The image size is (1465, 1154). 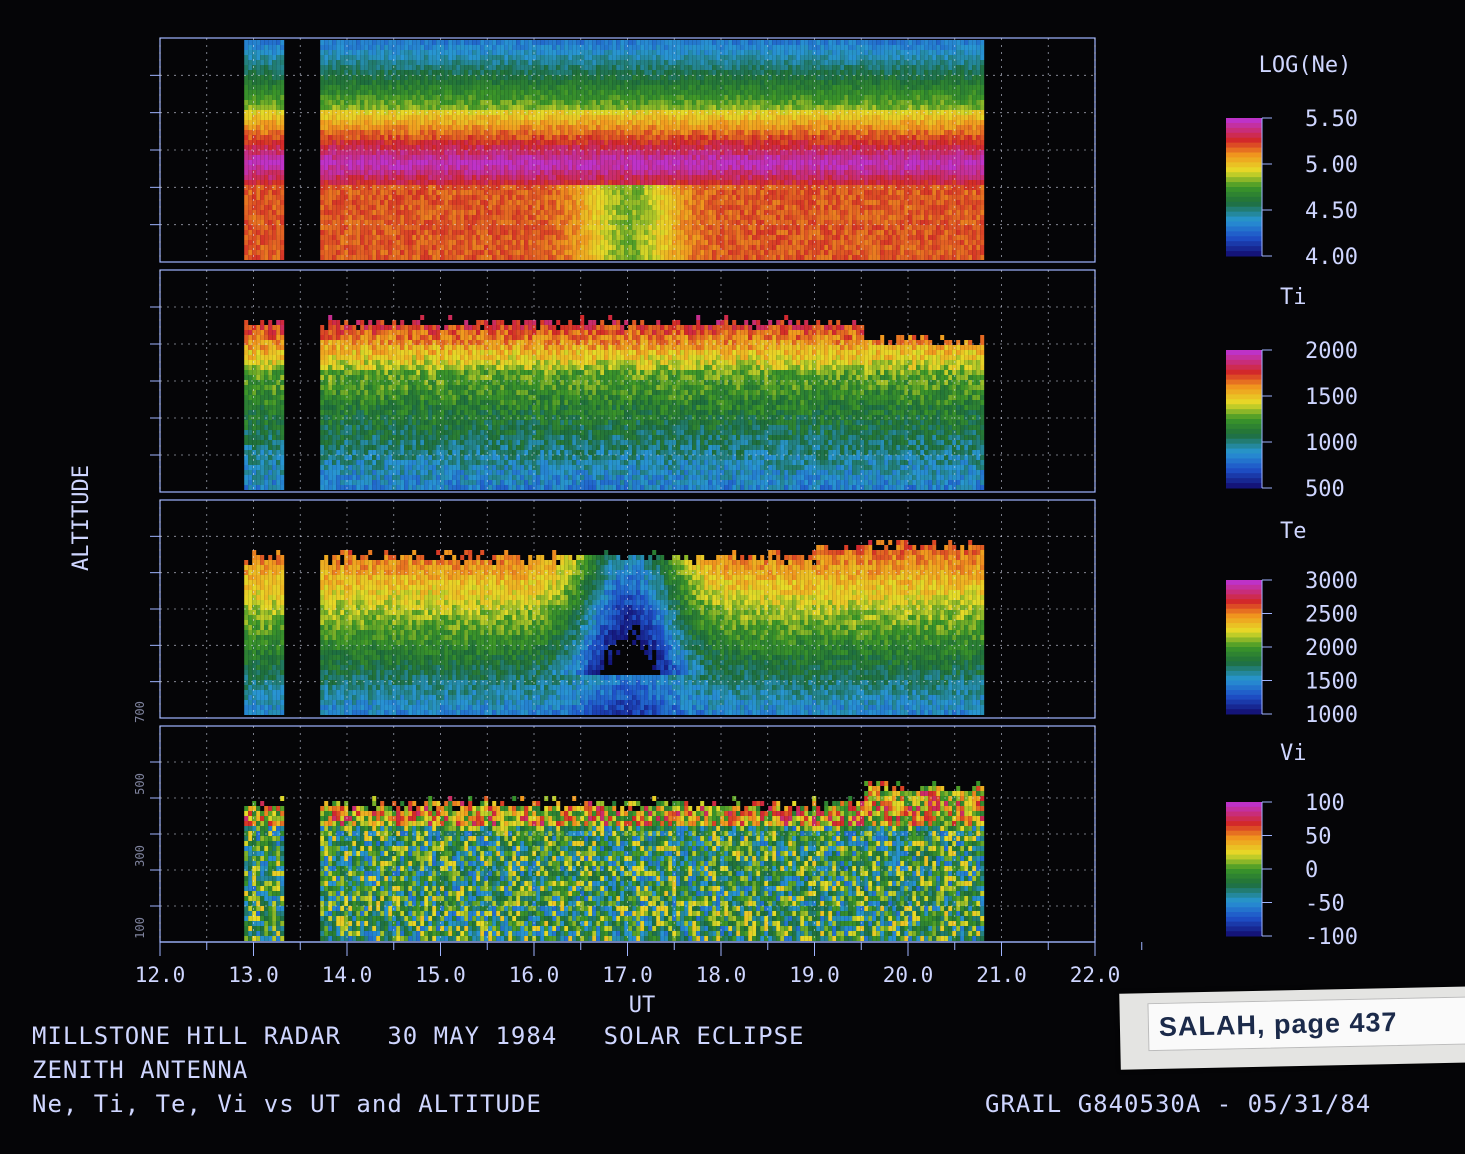 What do you see at coordinates (908, 975) in the screenshot?
I see `x-tick-label: 20.0` at bounding box center [908, 975].